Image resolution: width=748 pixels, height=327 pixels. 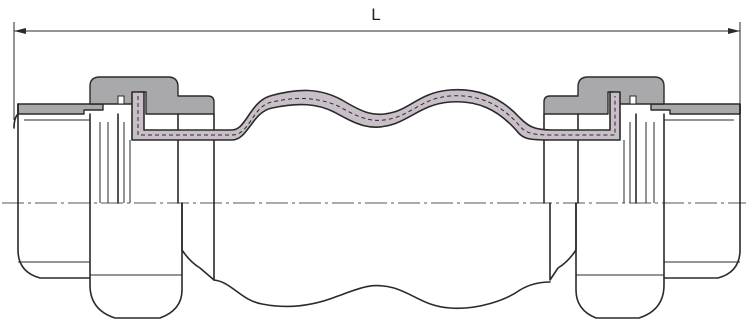 What do you see at coordinates (16, 153) in the screenshot?
I see `left-tail-body` at bounding box center [16, 153].